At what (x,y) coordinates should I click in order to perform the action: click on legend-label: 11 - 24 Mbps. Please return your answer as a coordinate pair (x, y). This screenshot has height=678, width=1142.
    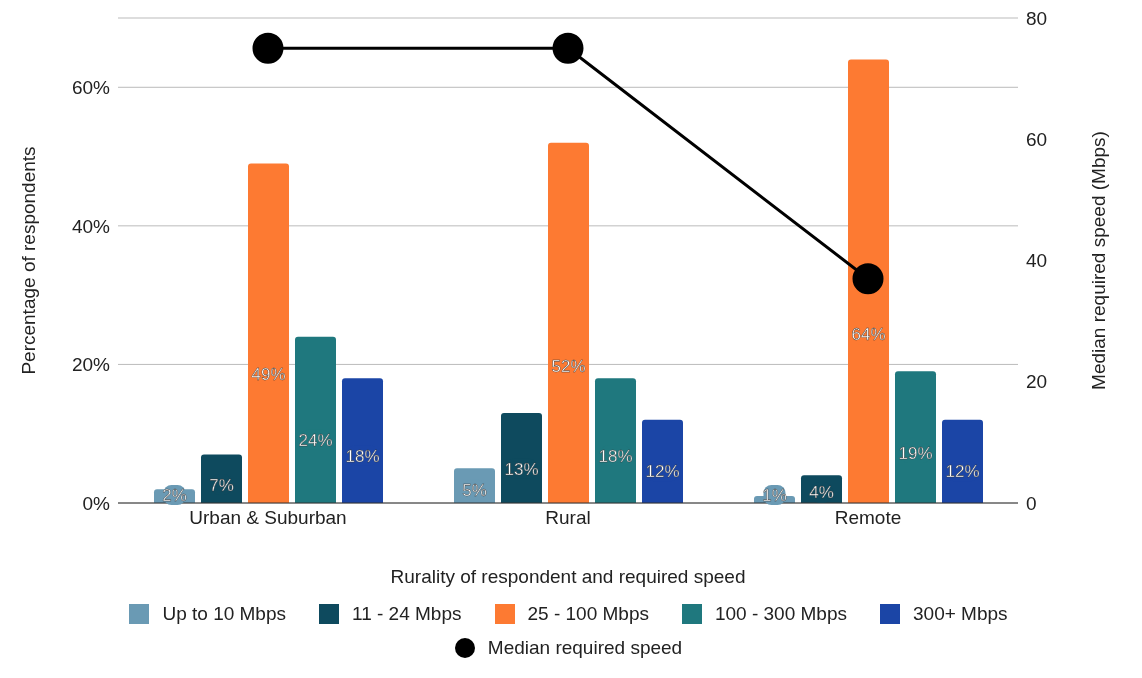
    Looking at the image, I should click on (406, 614).